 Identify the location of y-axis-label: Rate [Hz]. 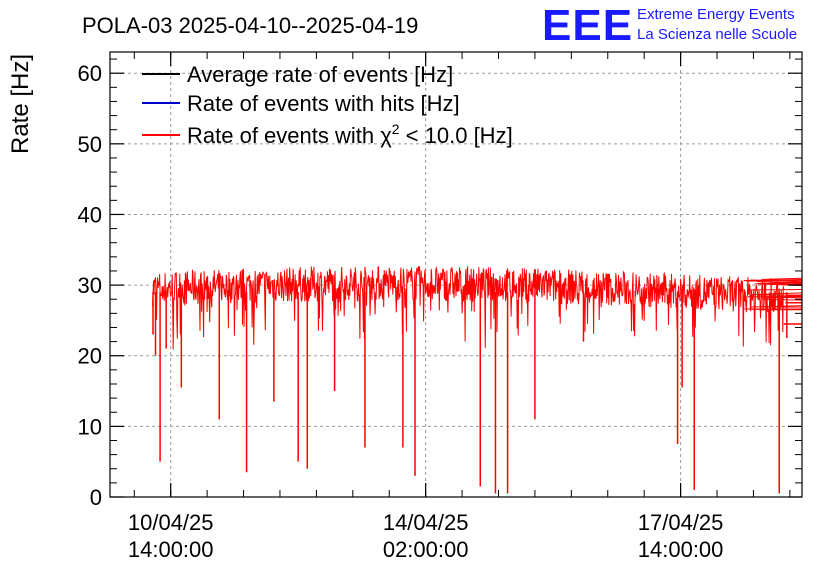
(20, 104).